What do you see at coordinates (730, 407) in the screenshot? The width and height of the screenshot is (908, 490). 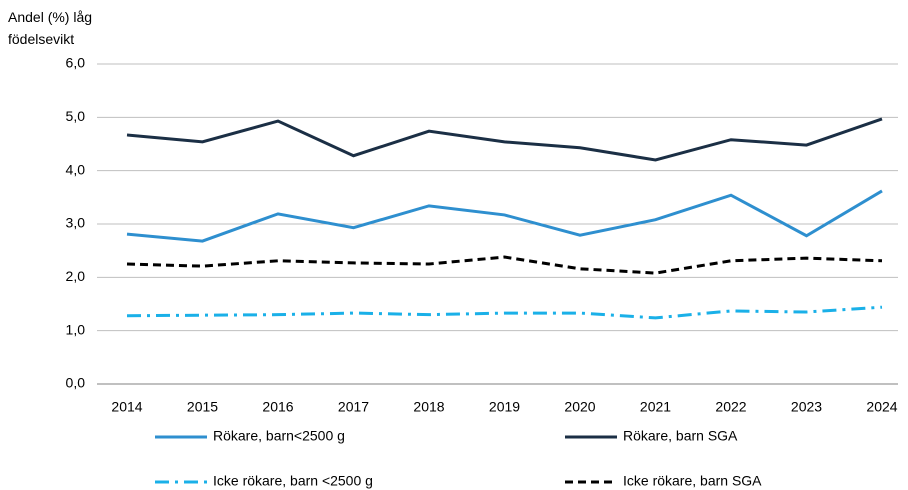 I see `x-tick-label: 2022` at bounding box center [730, 407].